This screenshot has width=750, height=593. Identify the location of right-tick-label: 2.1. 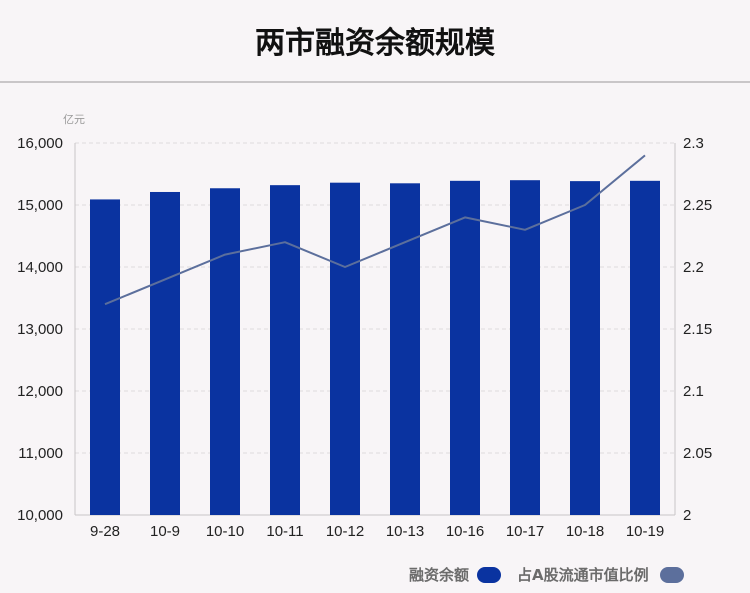
(693, 391).